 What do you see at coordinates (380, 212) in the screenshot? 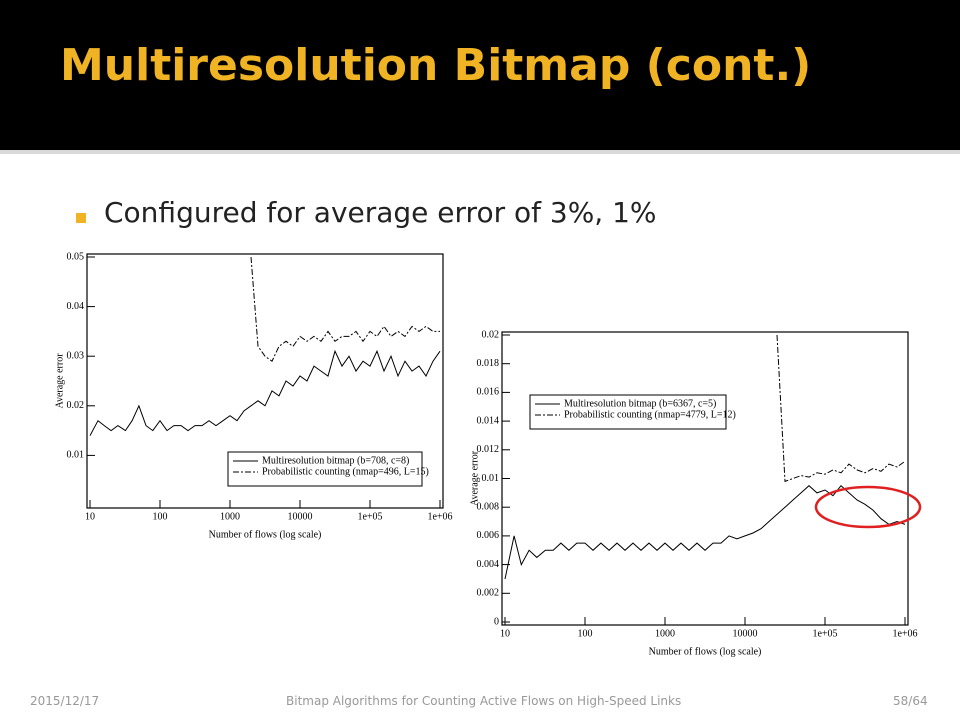
I see `bullet-text: Configured for average error of 3%, 1%` at bounding box center [380, 212].